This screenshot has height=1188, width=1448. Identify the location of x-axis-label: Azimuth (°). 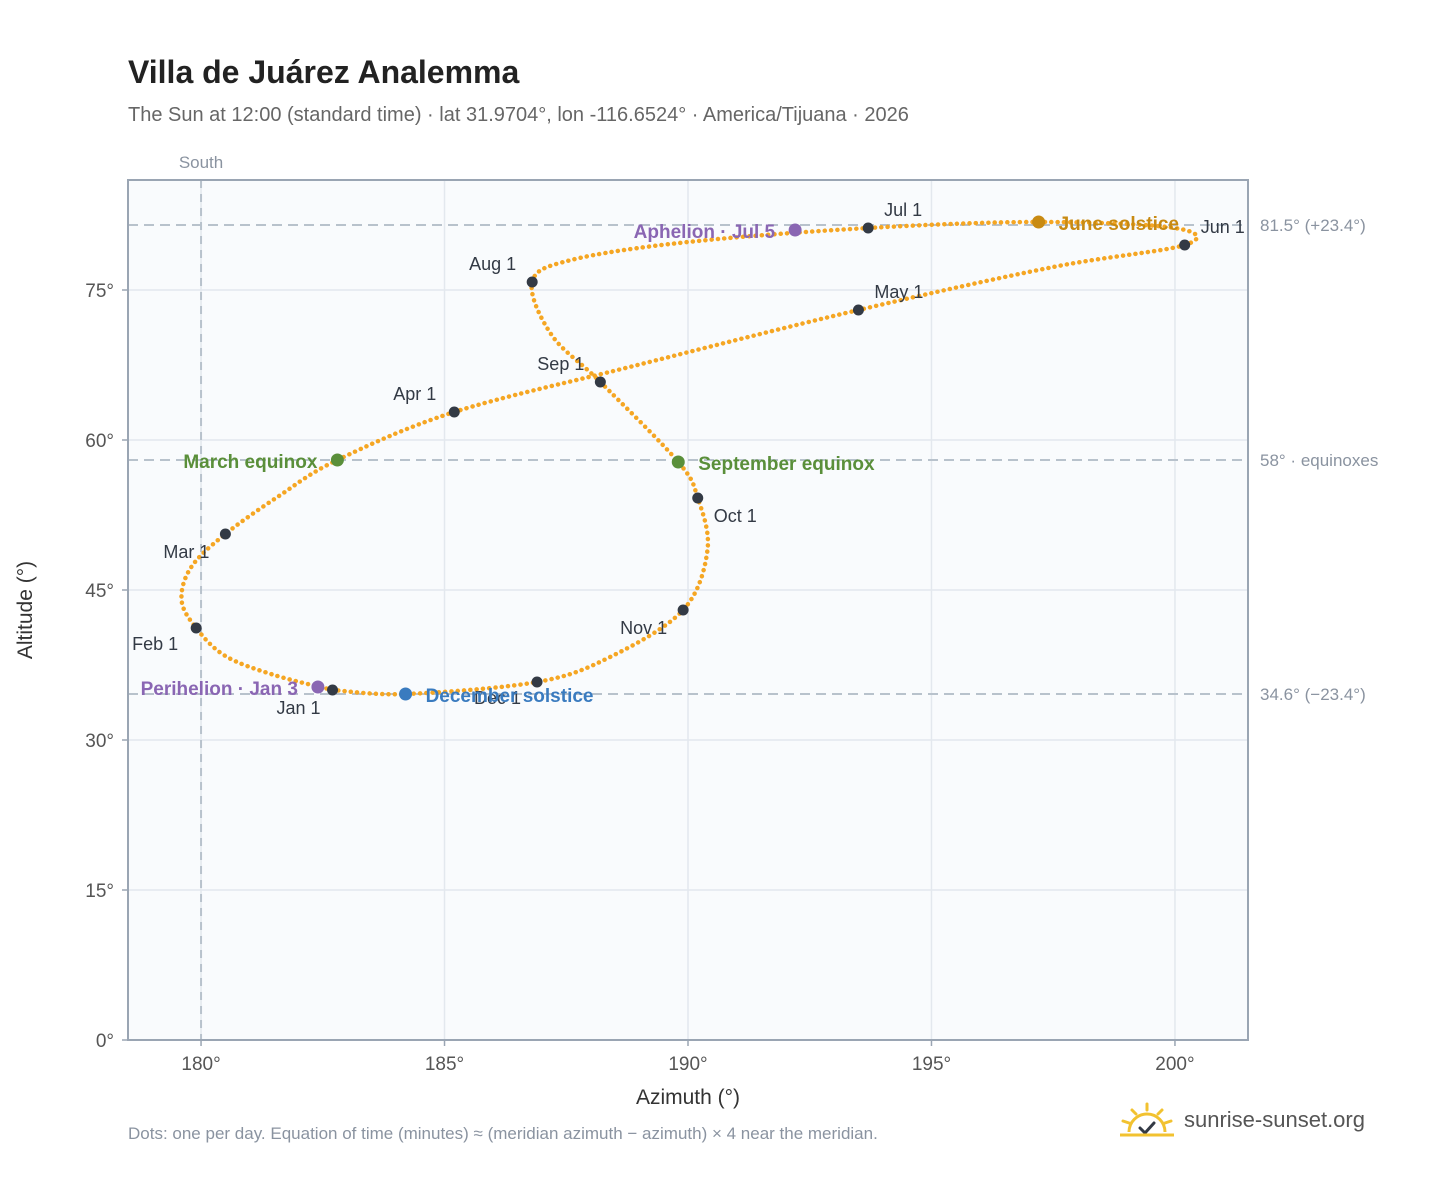
(688, 1097).